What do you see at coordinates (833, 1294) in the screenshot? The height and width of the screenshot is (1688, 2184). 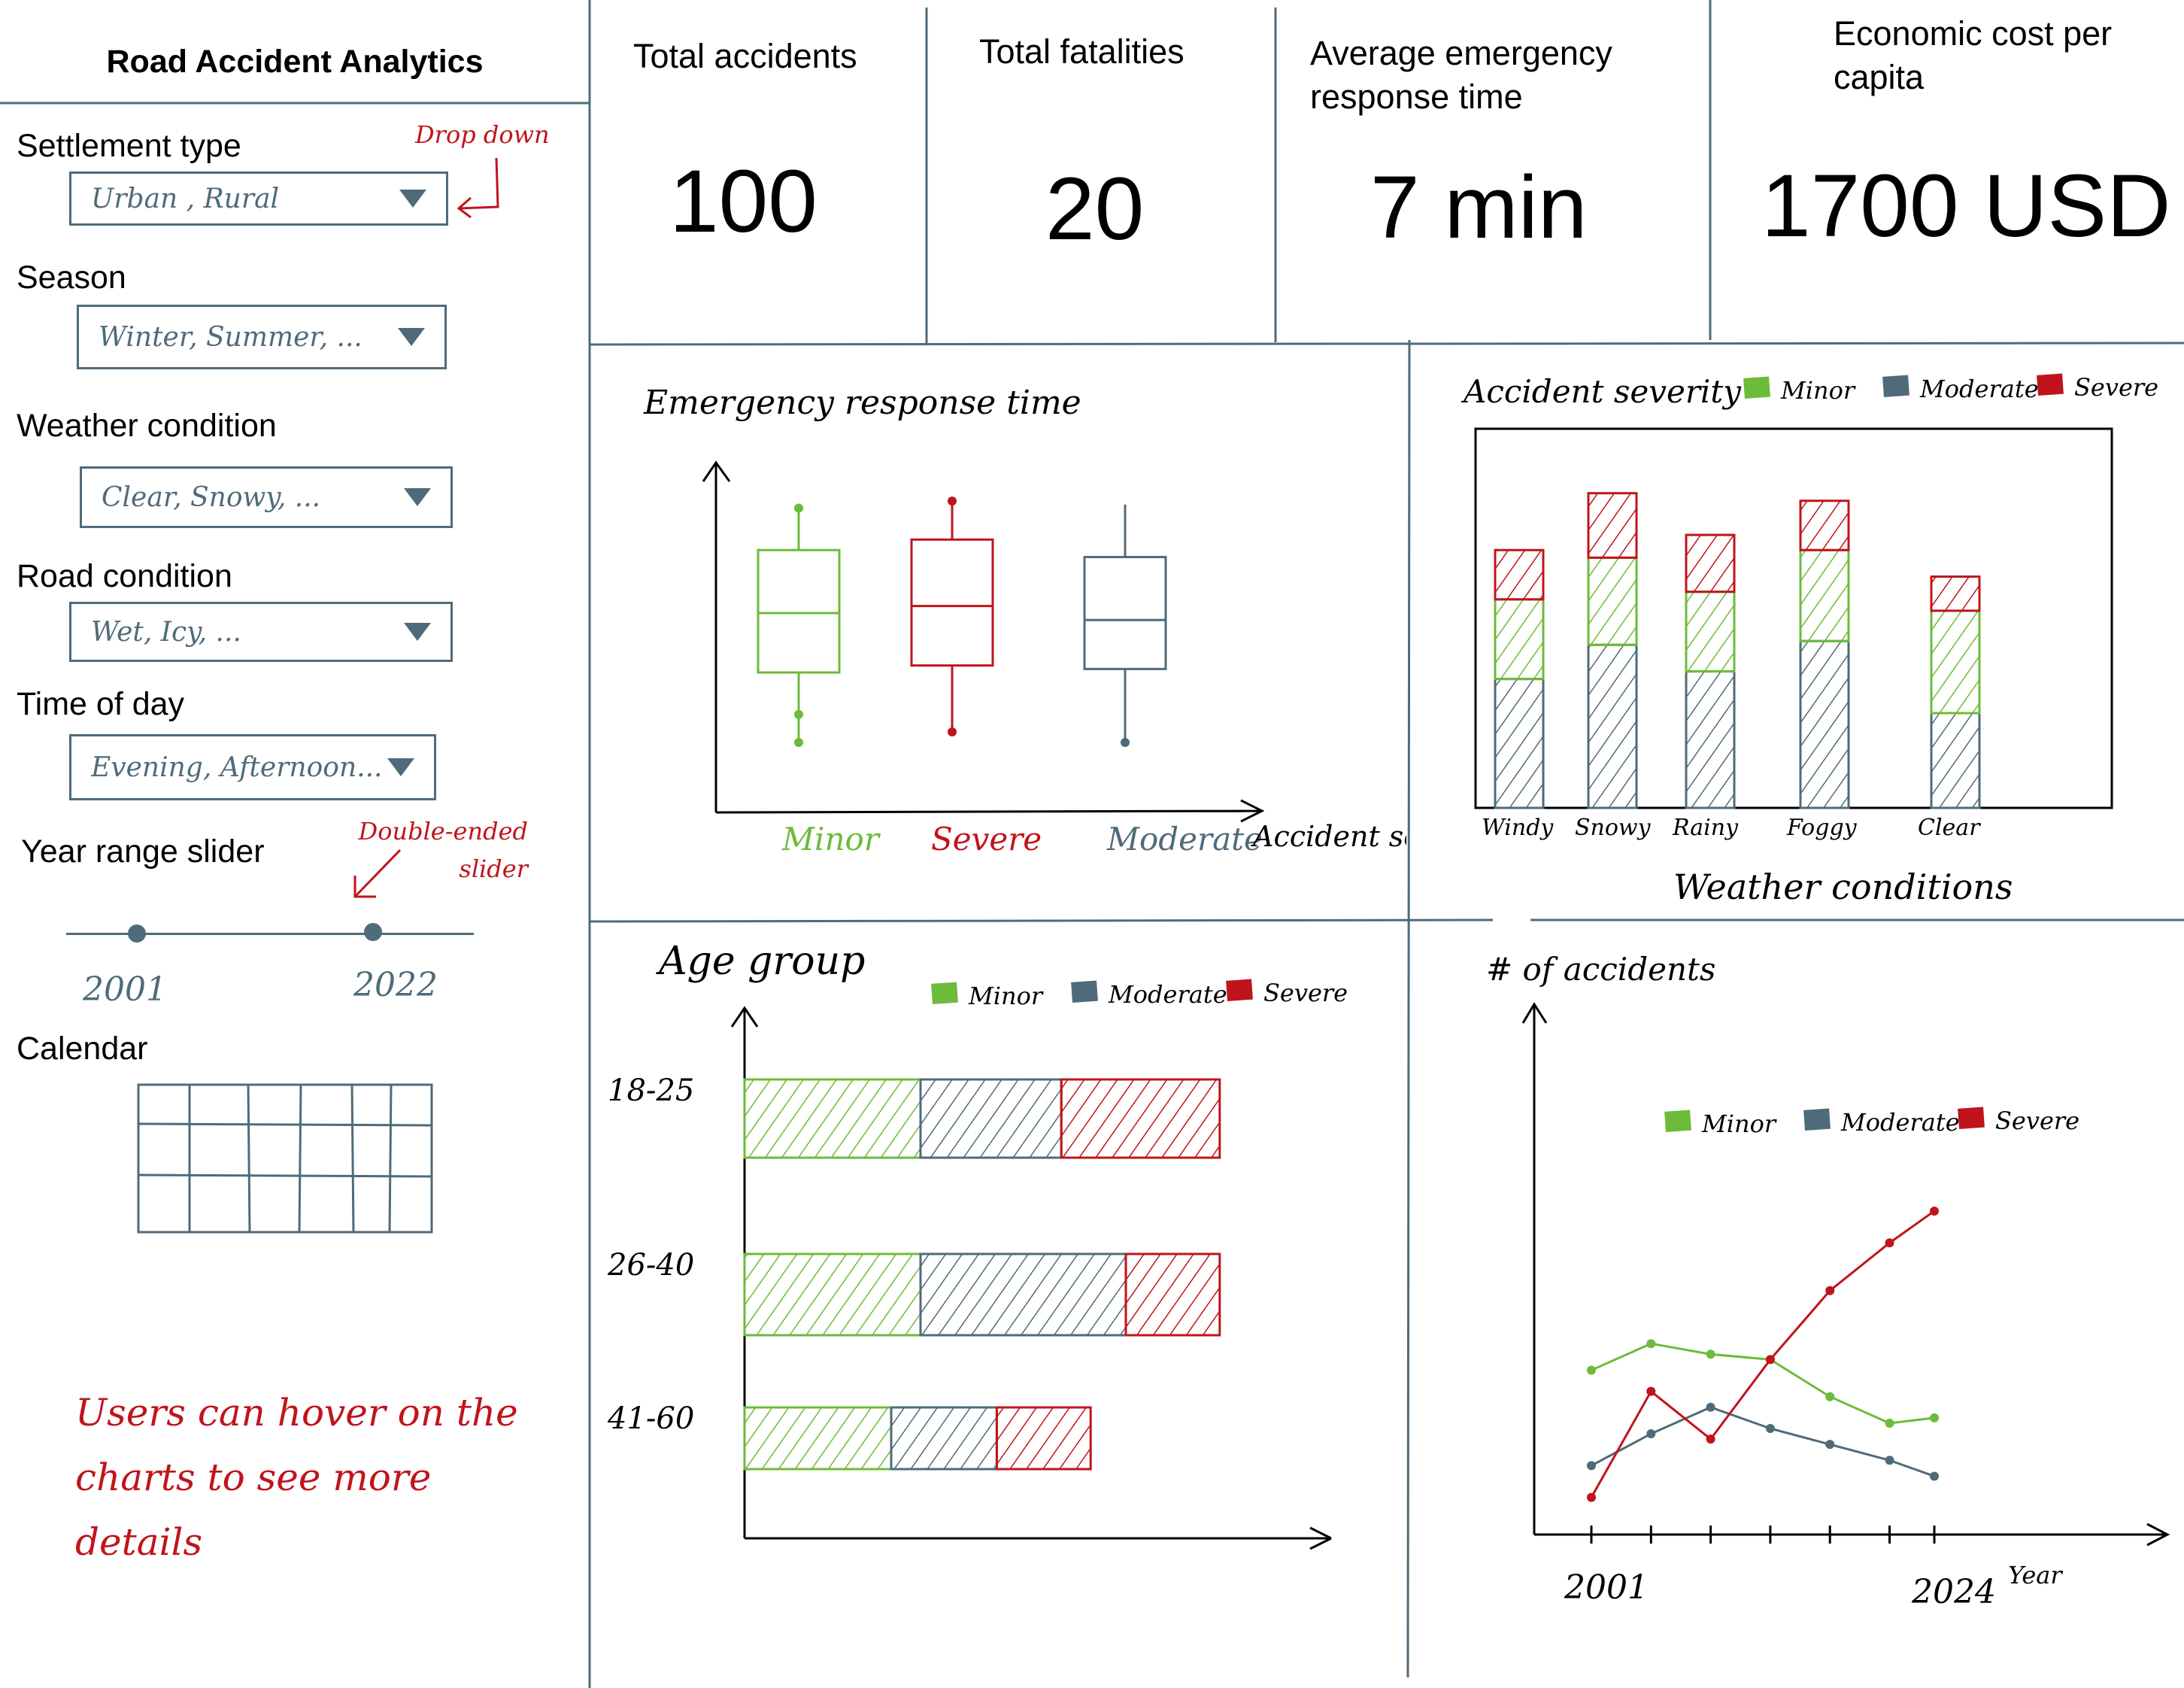 I see `bar-26-40-minor` at bounding box center [833, 1294].